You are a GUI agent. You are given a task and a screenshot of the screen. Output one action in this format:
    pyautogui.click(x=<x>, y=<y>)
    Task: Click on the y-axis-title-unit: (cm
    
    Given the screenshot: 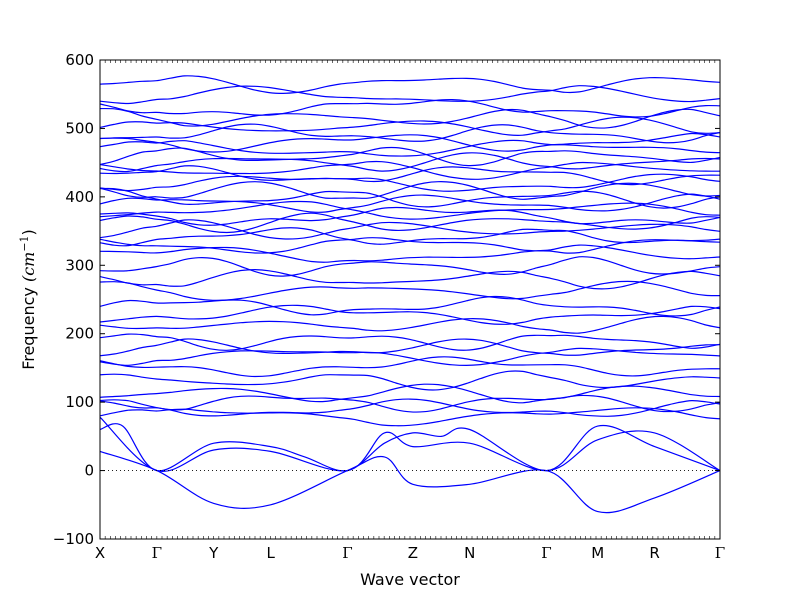 What is the action you would take?
    pyautogui.click(x=28, y=267)
    